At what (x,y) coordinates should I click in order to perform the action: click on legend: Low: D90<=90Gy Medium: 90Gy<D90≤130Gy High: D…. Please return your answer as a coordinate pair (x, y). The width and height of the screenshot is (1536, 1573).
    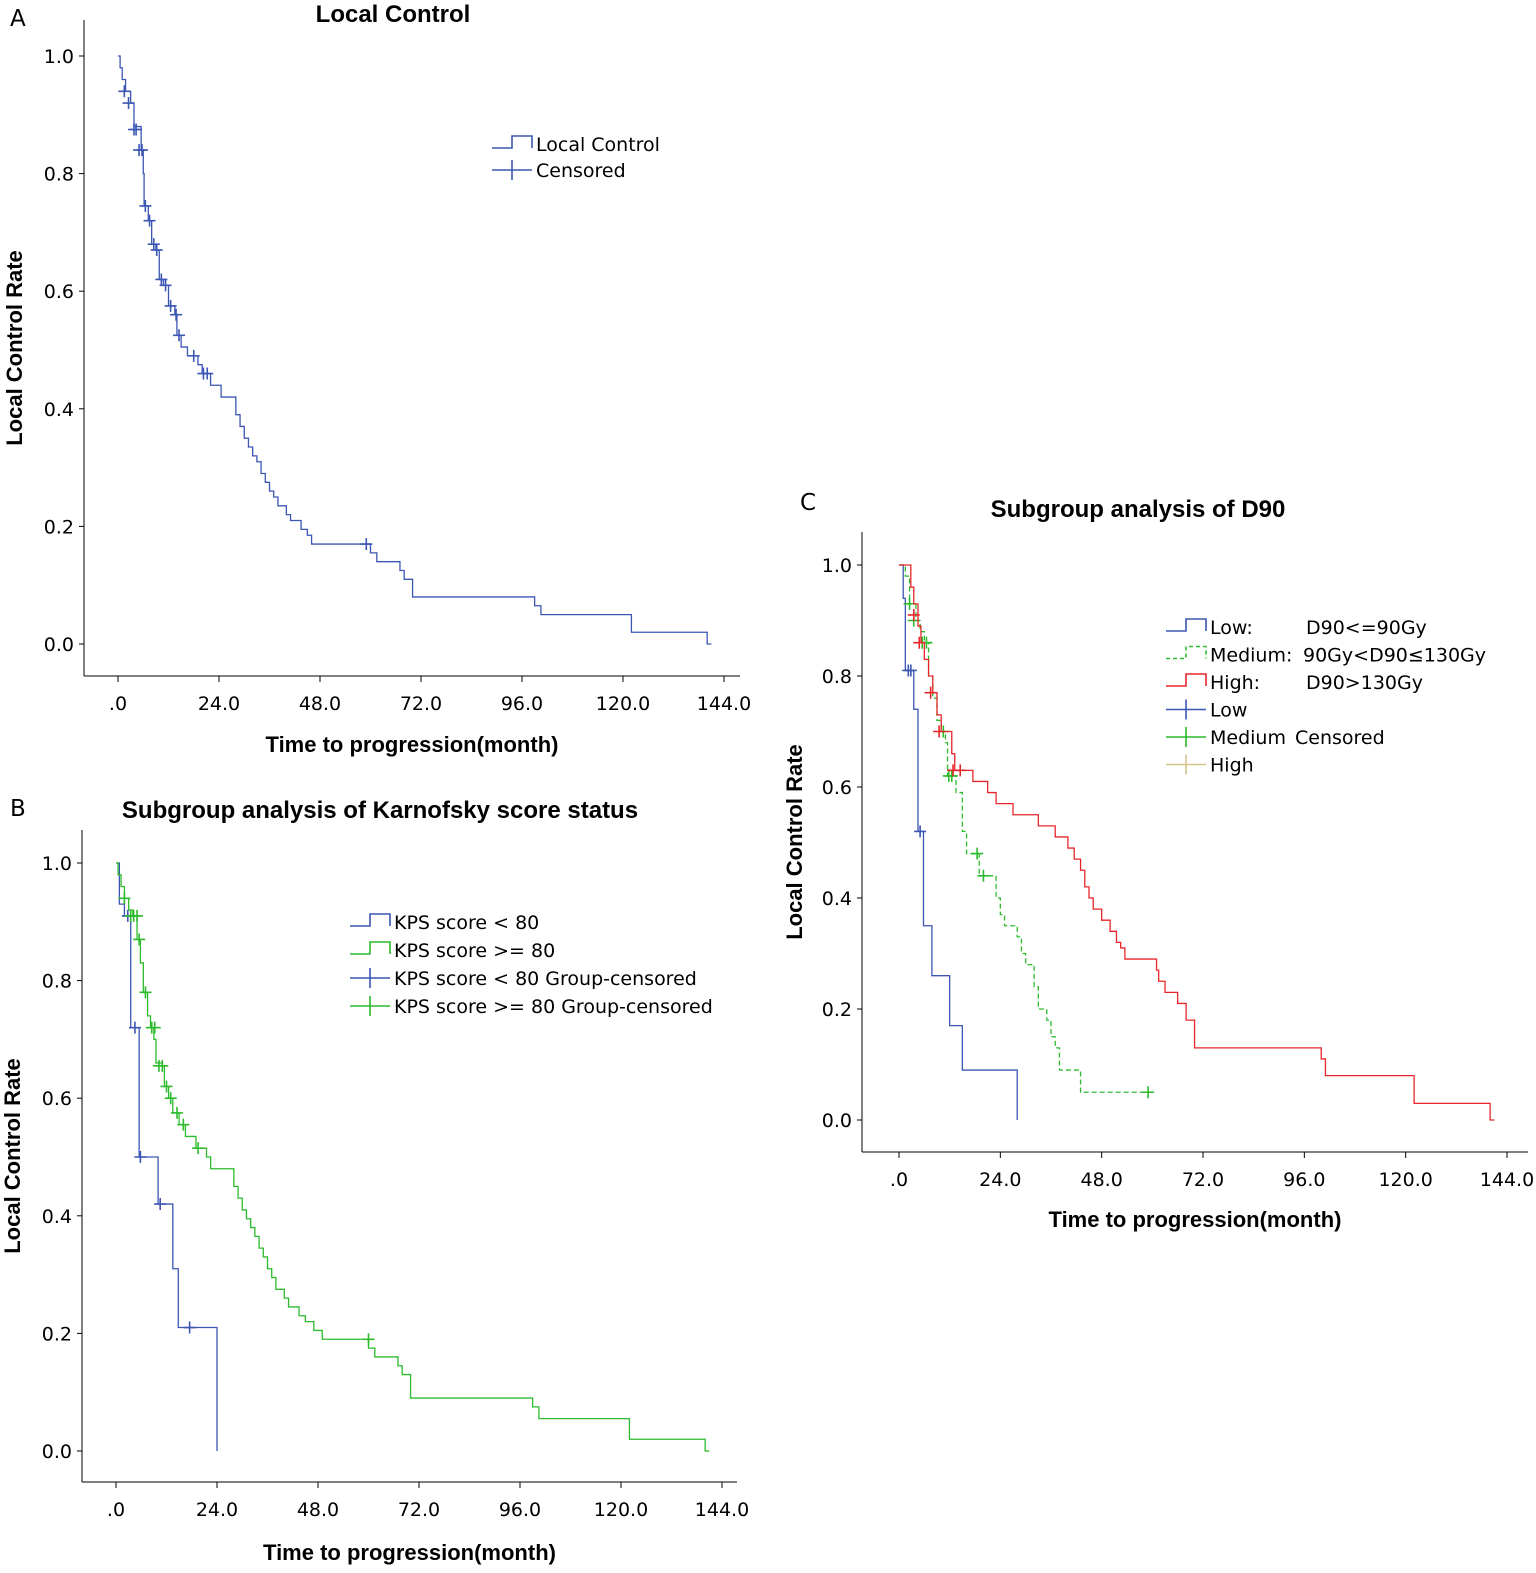
    Looking at the image, I should click on (1326, 697).